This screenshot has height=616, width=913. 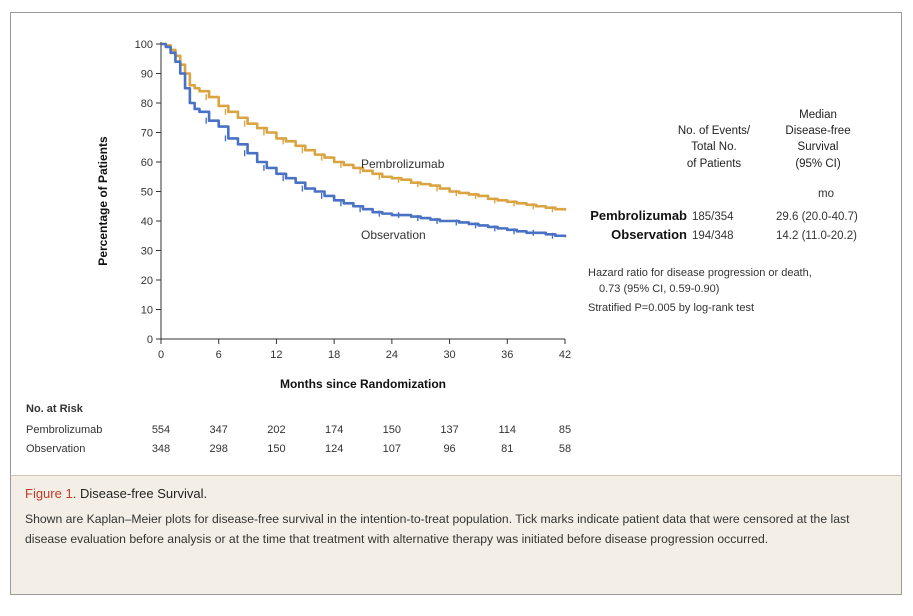 What do you see at coordinates (334, 449) in the screenshot?
I see `at-risk-value: 124` at bounding box center [334, 449].